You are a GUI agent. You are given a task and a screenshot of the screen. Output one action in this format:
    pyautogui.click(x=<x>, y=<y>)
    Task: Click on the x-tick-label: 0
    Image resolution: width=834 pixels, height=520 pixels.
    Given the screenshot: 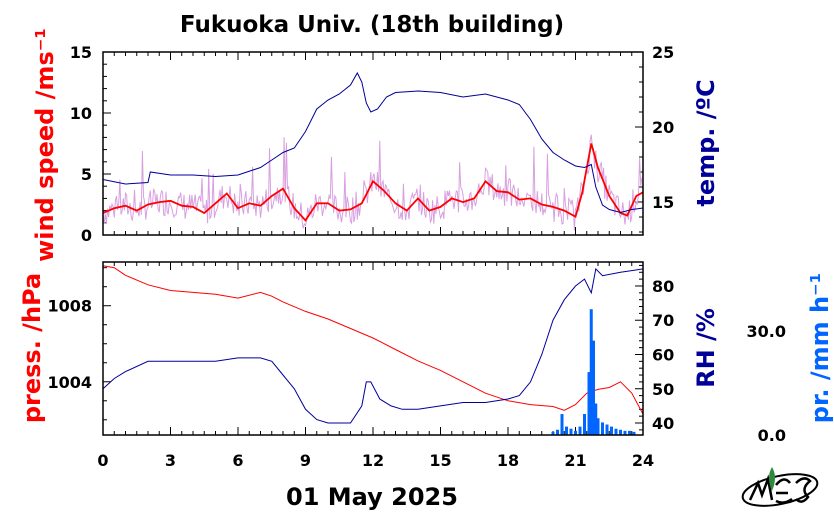 What is the action you would take?
    pyautogui.click(x=102, y=460)
    